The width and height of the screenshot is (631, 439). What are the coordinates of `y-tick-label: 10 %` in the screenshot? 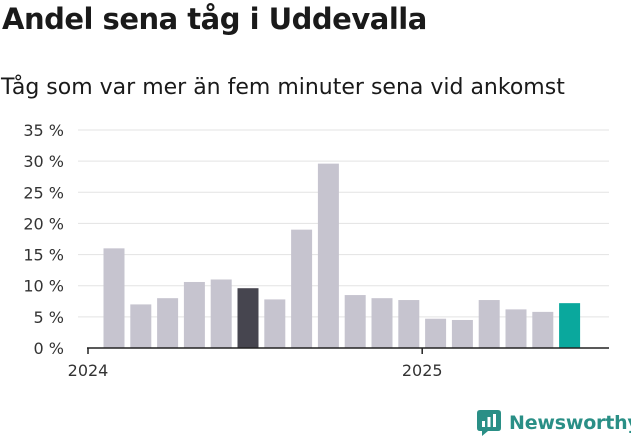 It's located at (43, 286).